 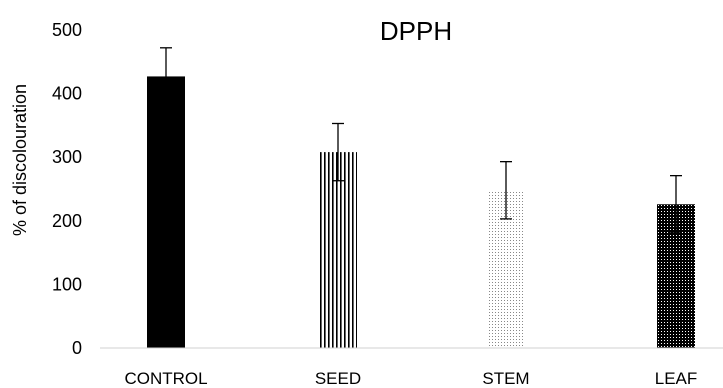 I want to click on y-tick-label: 300, so click(x=67, y=157).